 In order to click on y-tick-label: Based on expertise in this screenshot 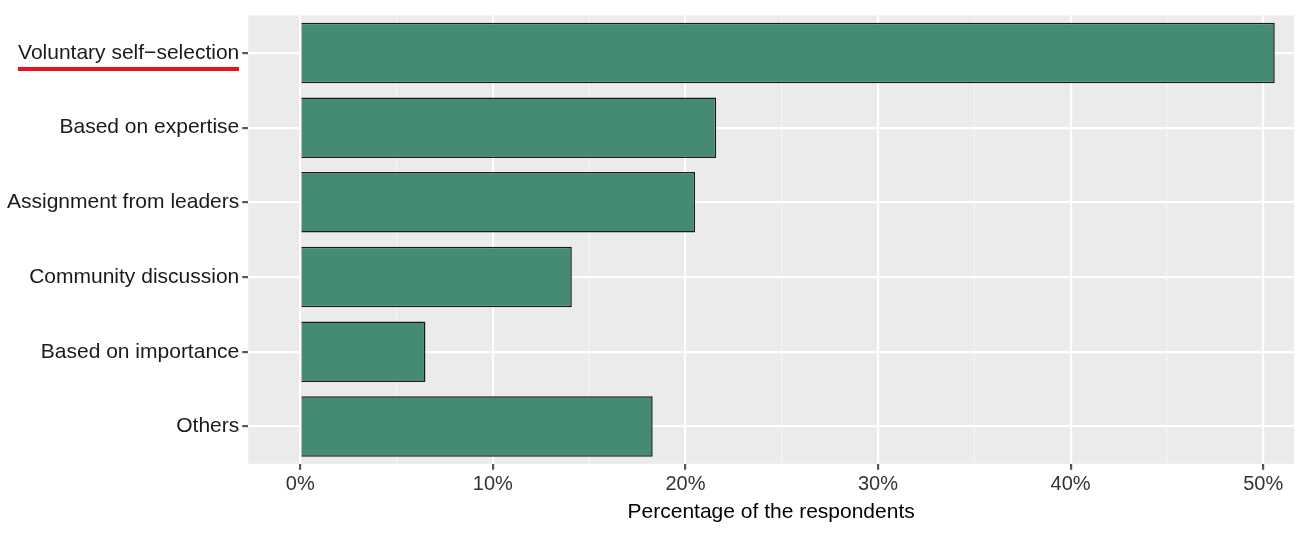, I will do `click(149, 126)`.